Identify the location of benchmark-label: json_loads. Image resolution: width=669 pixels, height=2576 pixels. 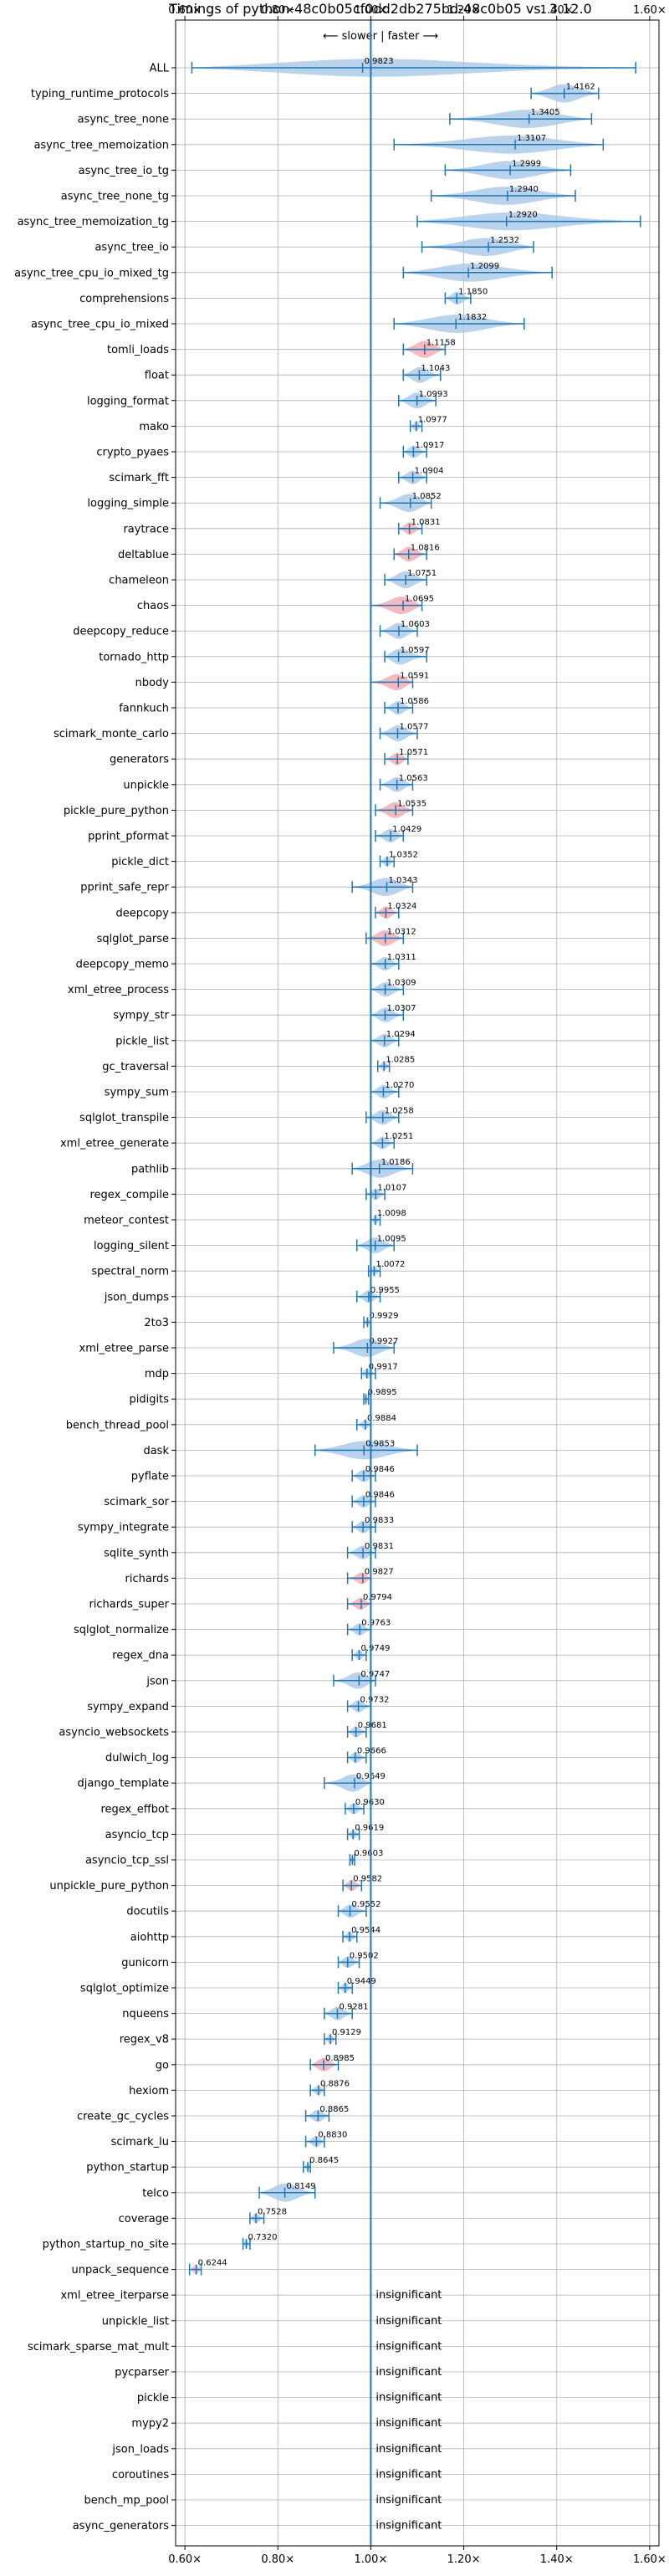
(140, 2450).